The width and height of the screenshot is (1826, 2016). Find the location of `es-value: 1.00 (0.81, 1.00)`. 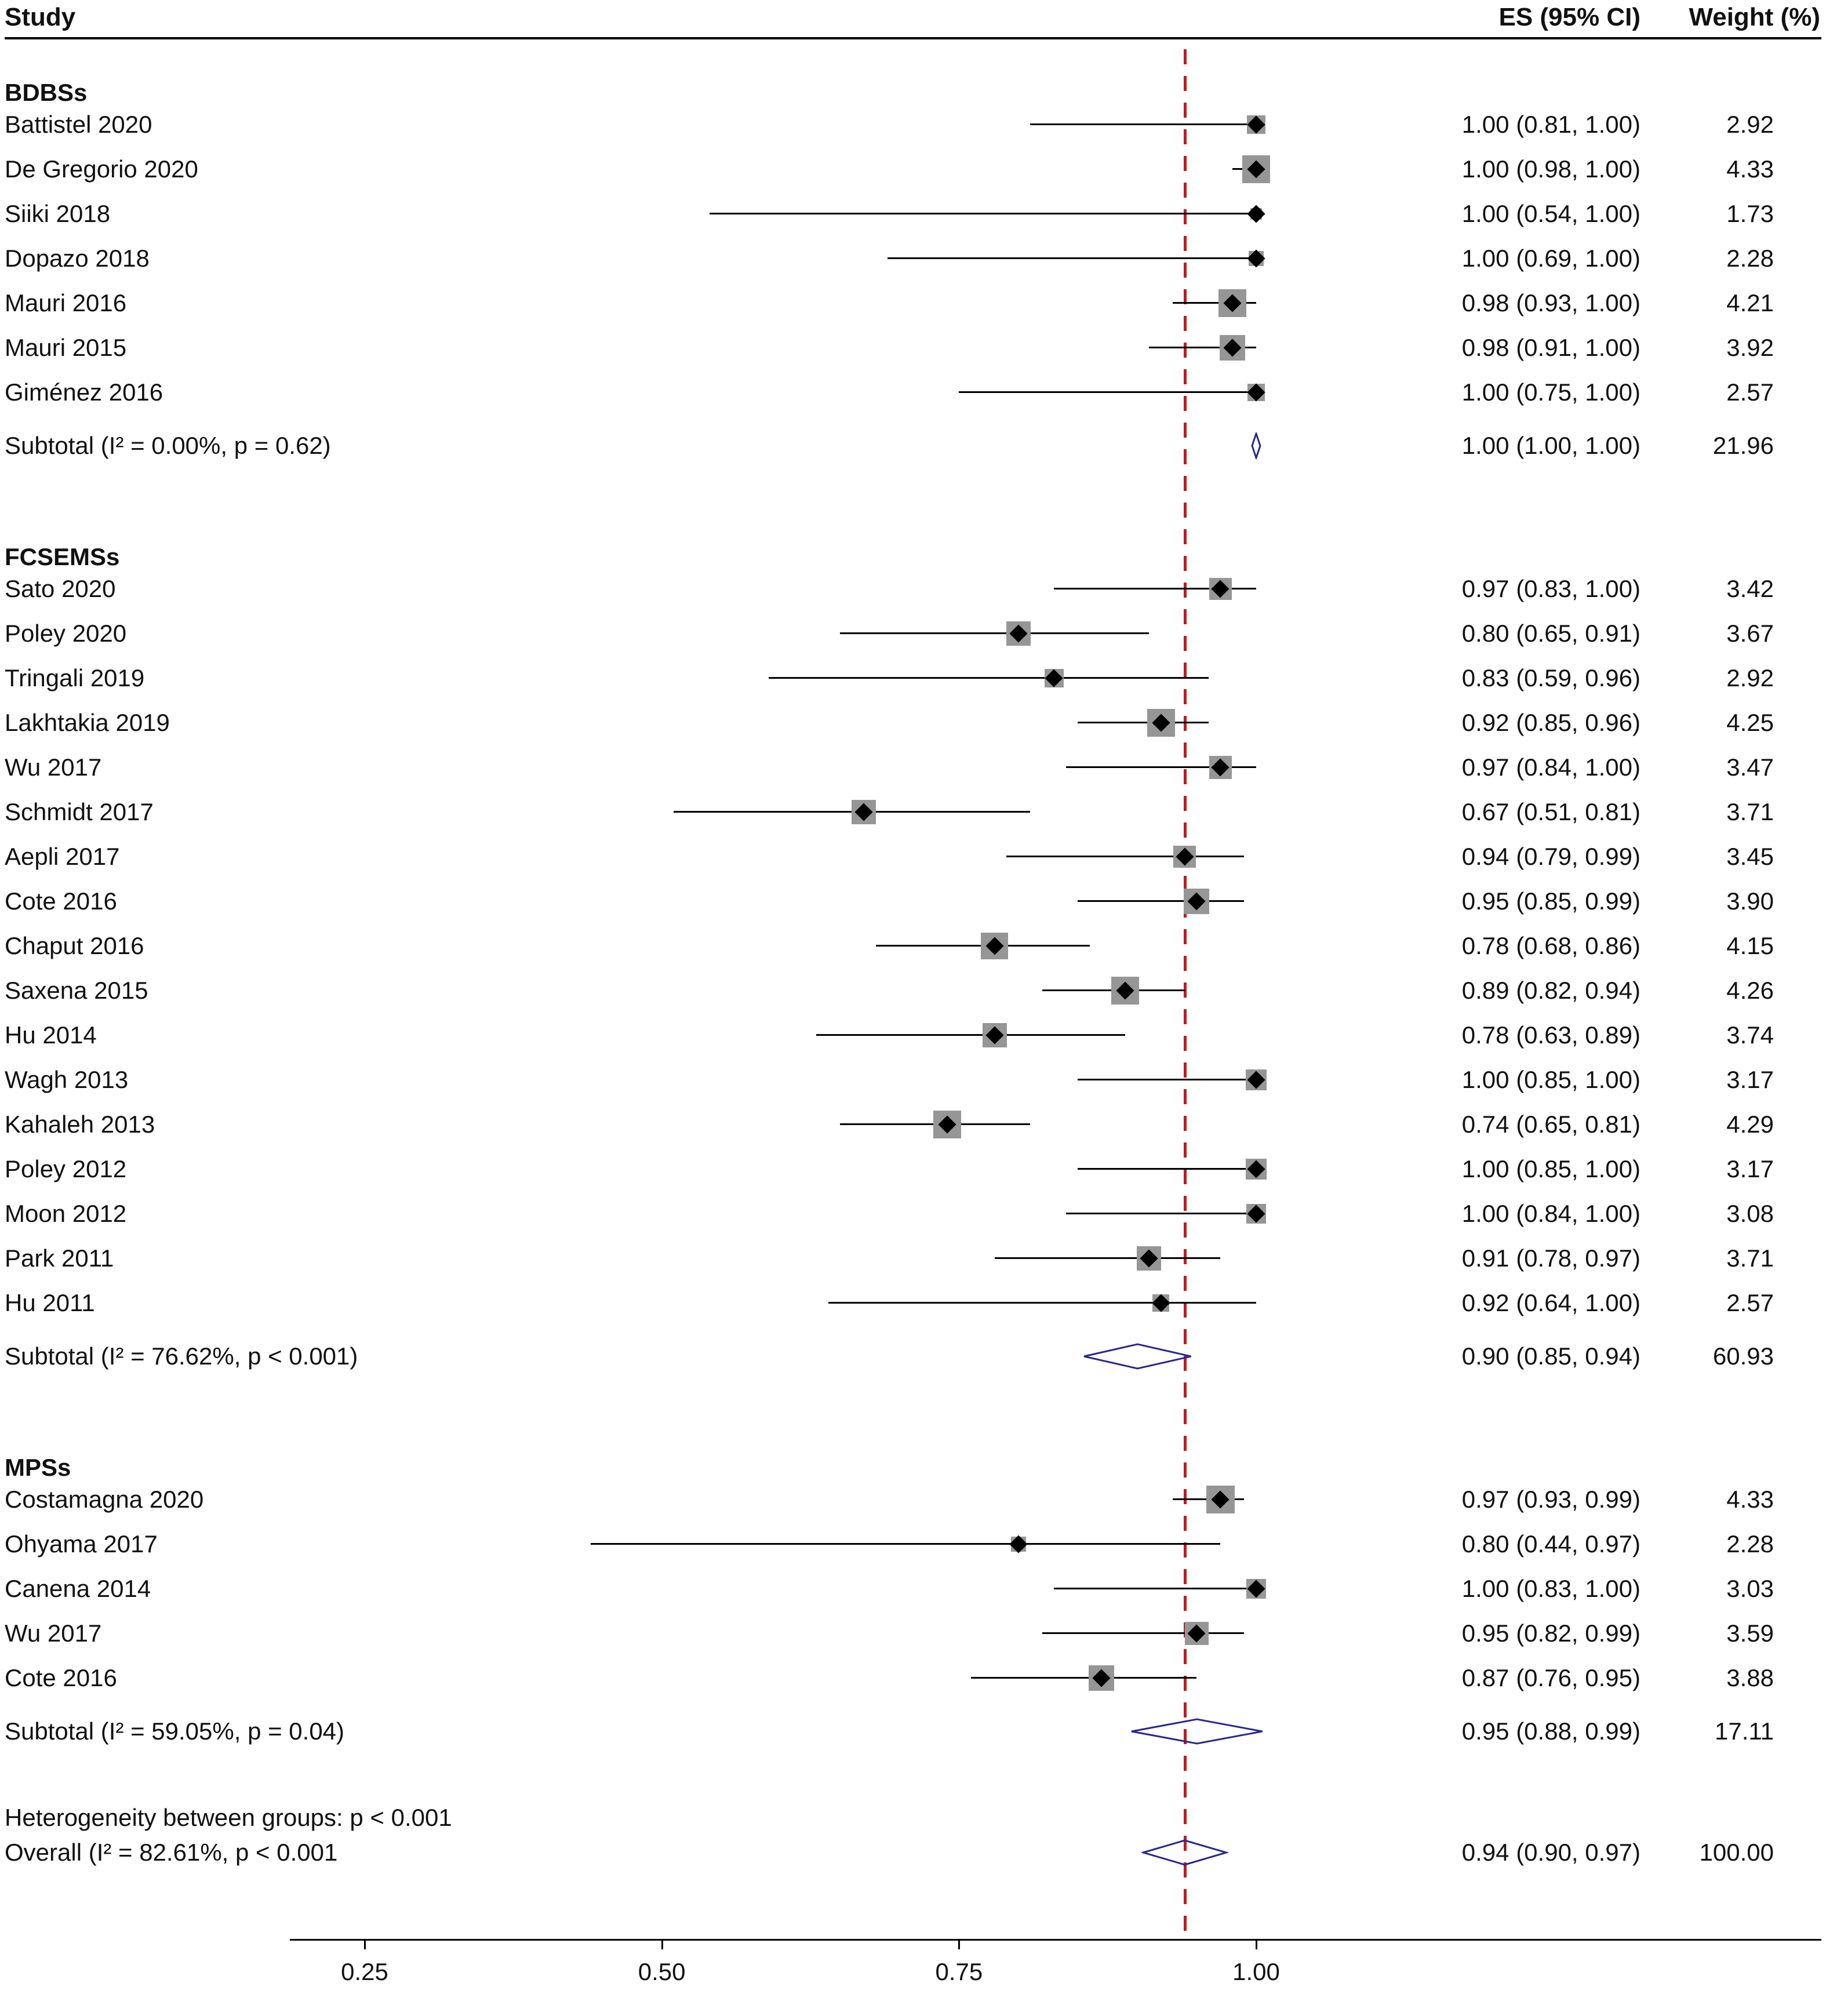

es-value: 1.00 (0.81, 1.00) is located at coordinates (1551, 125).